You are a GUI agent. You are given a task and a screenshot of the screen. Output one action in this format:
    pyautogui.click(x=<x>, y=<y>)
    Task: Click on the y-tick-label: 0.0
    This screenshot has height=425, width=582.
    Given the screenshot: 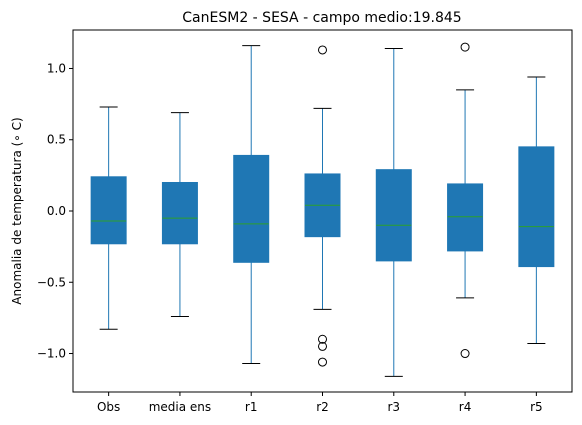 What is the action you would take?
    pyautogui.click(x=56, y=211)
    